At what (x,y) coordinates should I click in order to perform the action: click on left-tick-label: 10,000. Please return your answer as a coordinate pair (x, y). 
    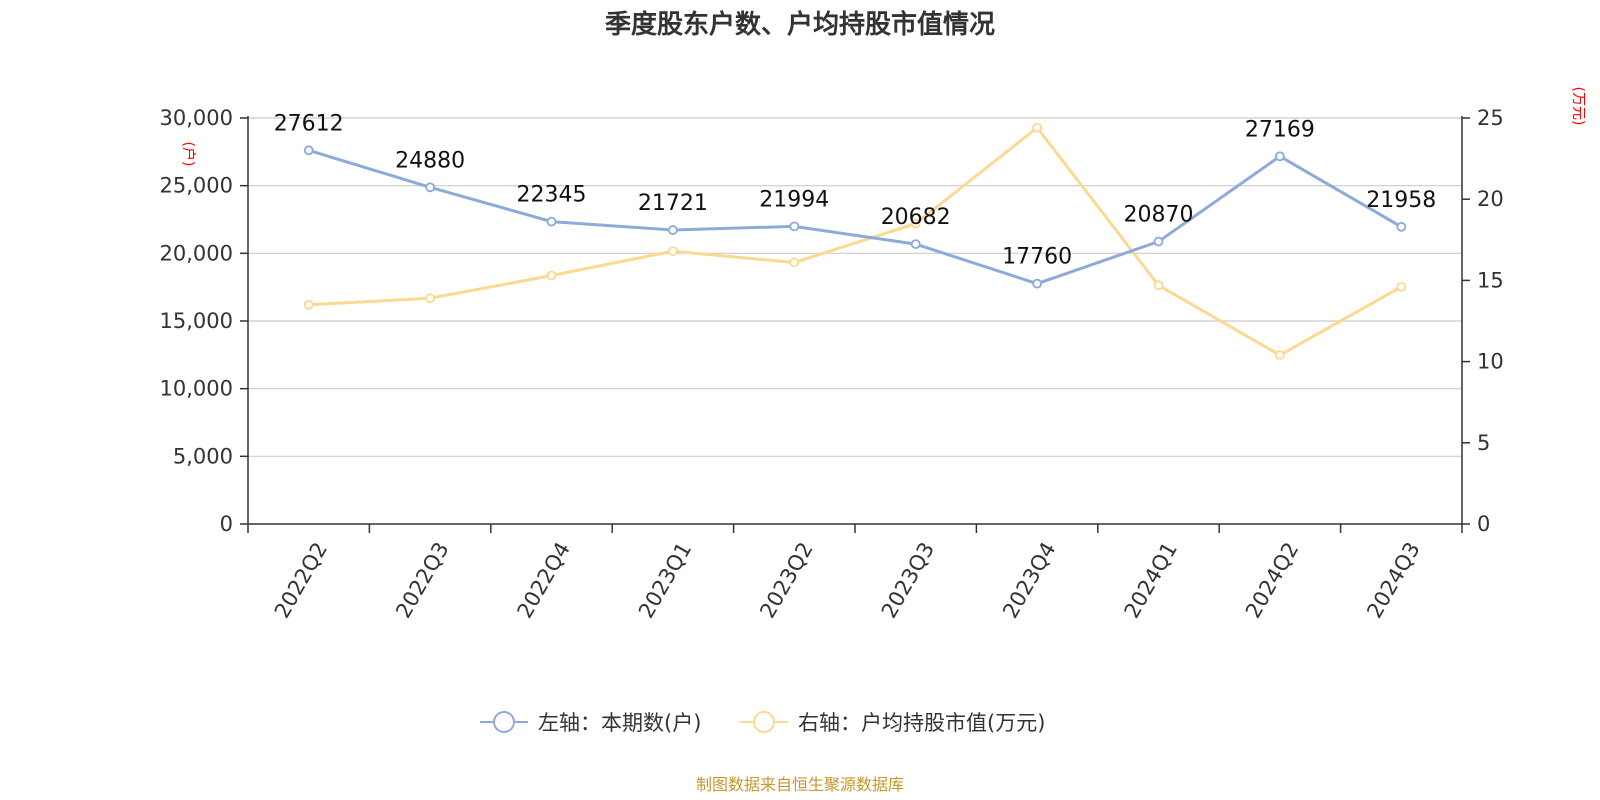
    Looking at the image, I should click on (196, 389).